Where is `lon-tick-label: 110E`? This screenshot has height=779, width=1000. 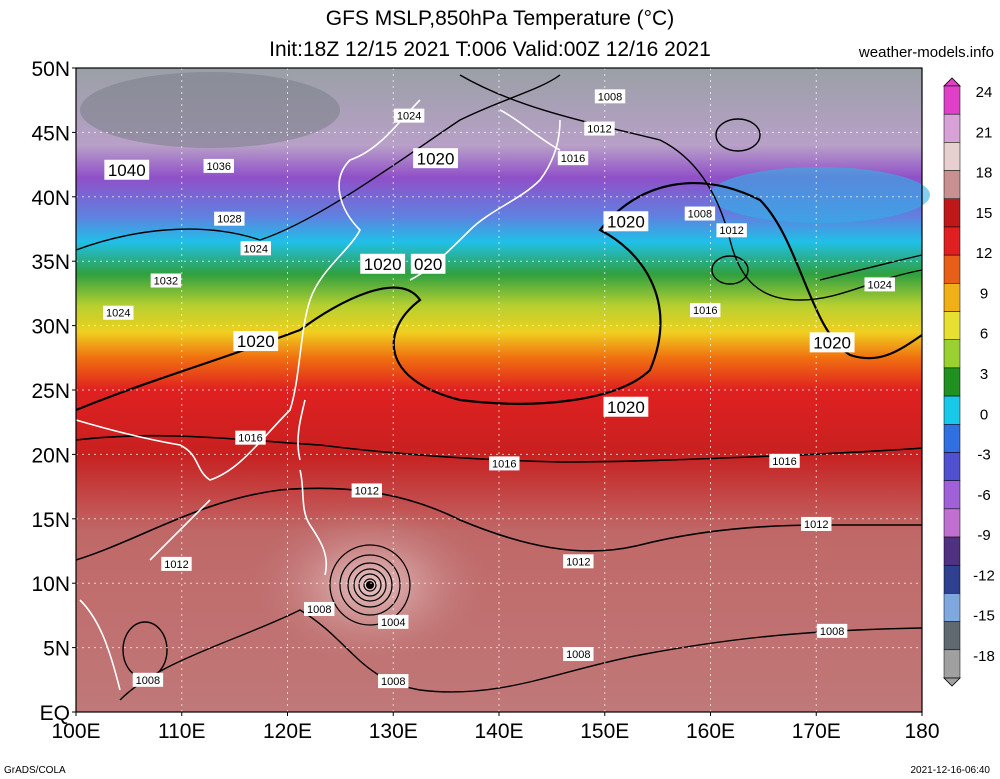 lon-tick-label: 110E is located at coordinates (182, 731).